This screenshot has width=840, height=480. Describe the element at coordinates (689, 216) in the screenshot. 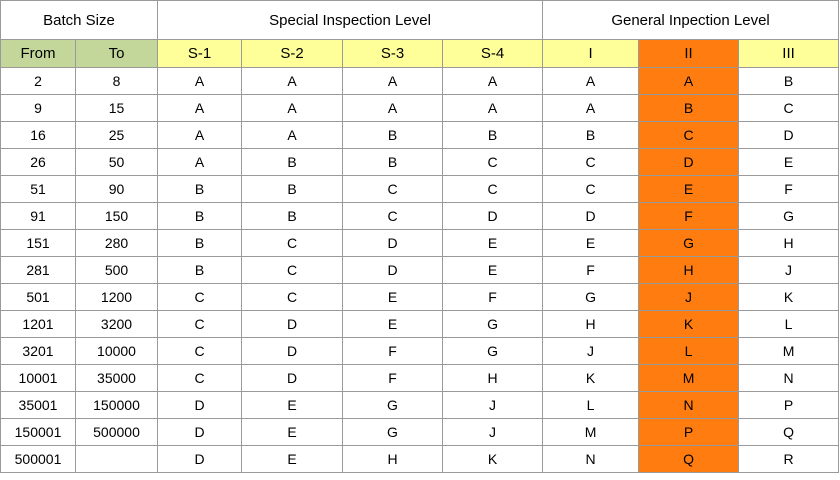

I see `code-cell-ii: F` at that location.